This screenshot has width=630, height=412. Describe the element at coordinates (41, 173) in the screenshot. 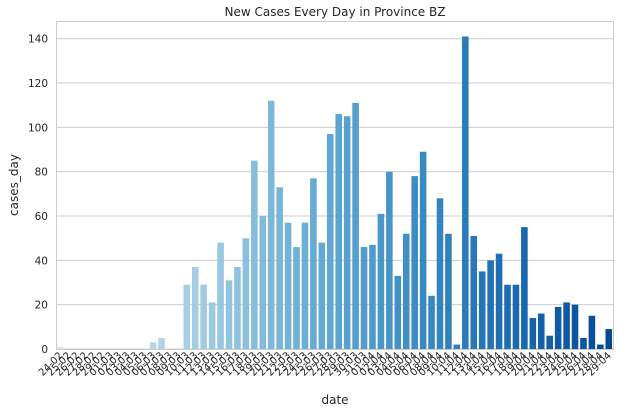

I see `y-tick-label: 80` at that location.